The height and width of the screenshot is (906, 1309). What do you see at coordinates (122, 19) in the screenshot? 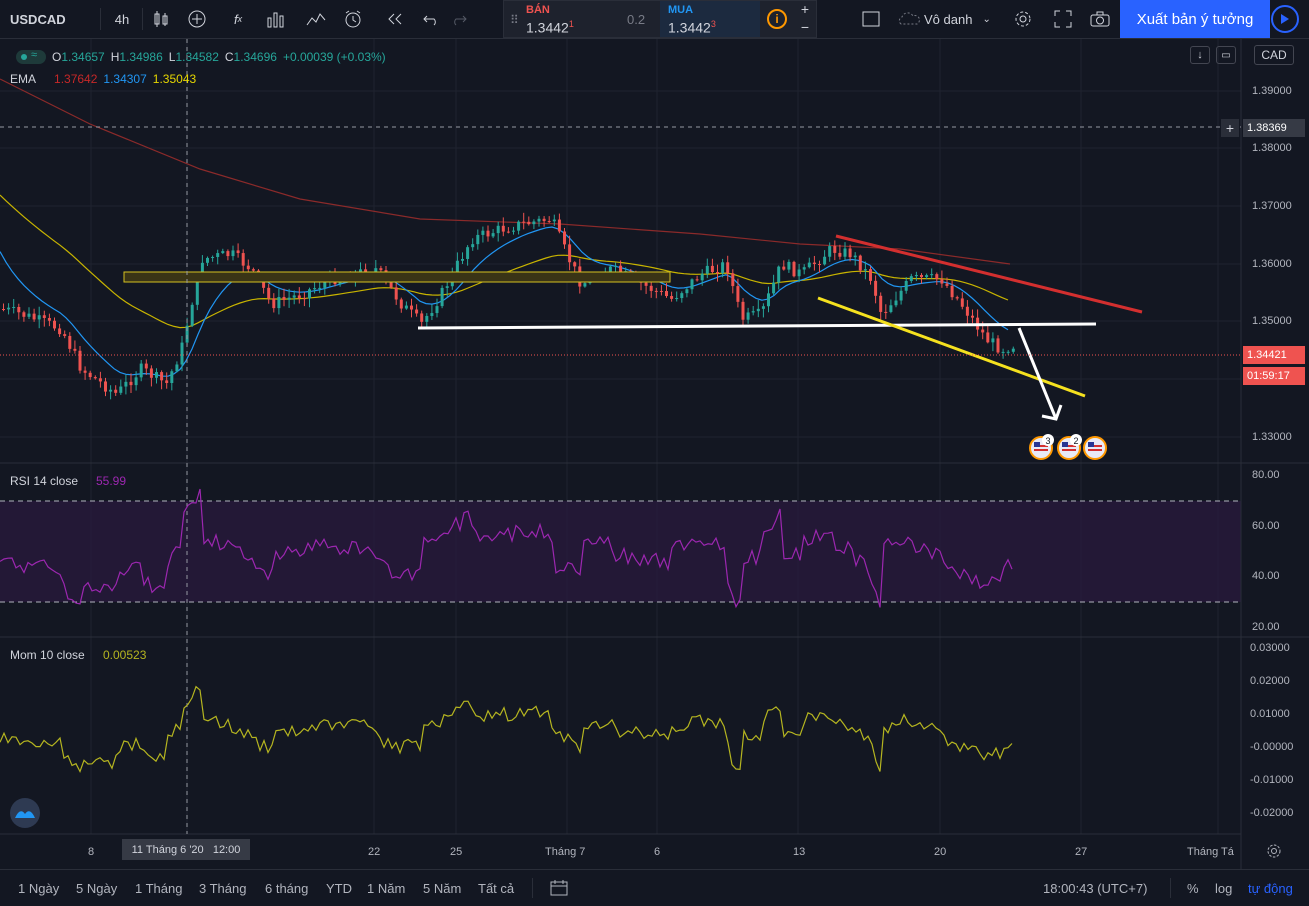
I see `interval-selector: 4h` at bounding box center [122, 19].